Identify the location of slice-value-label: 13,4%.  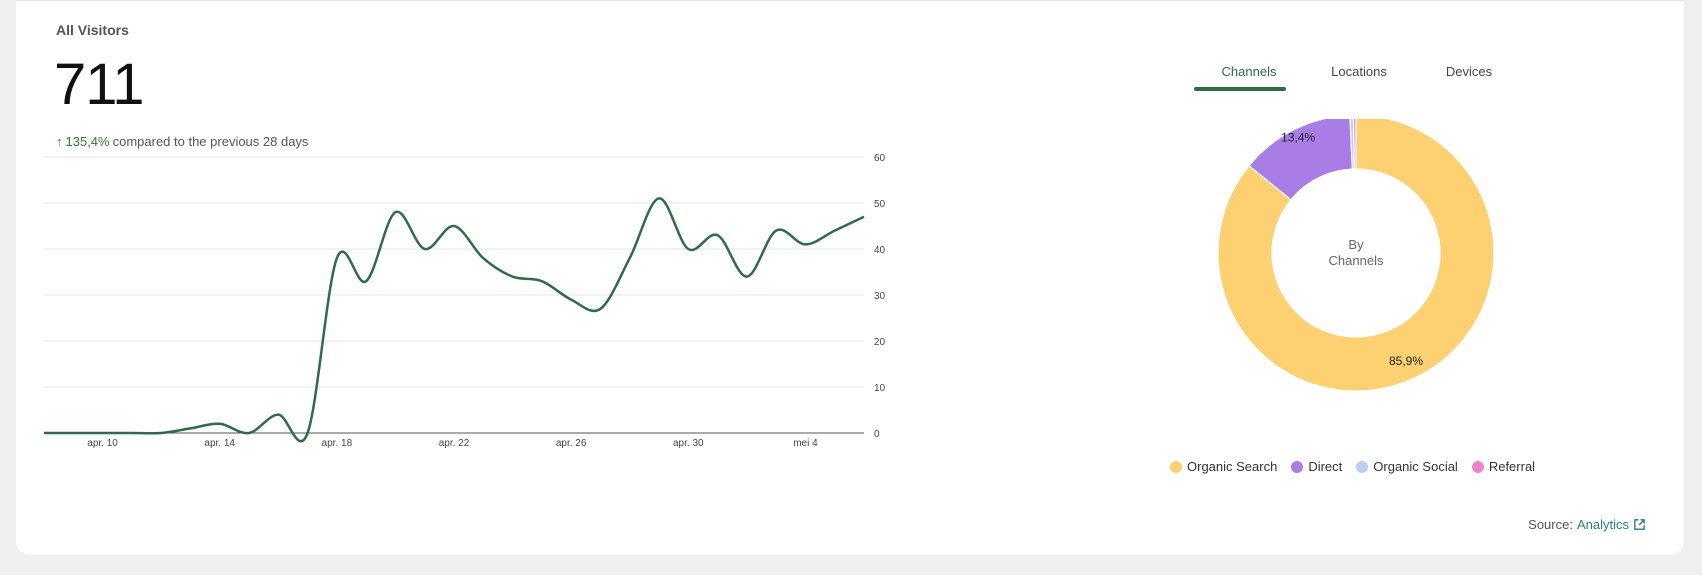
(1298, 138).